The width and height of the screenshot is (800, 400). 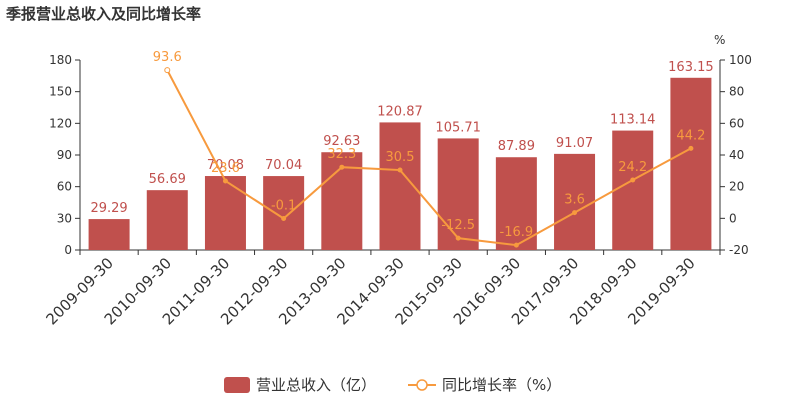 I want to click on growth-label: 3.6, so click(x=574, y=200).